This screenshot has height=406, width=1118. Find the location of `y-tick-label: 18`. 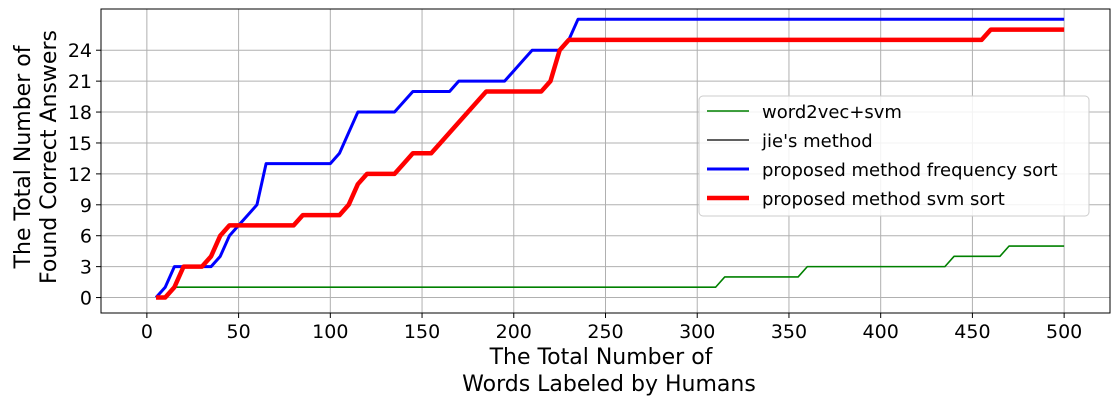

y-tick-label: 18 is located at coordinates (80, 113).